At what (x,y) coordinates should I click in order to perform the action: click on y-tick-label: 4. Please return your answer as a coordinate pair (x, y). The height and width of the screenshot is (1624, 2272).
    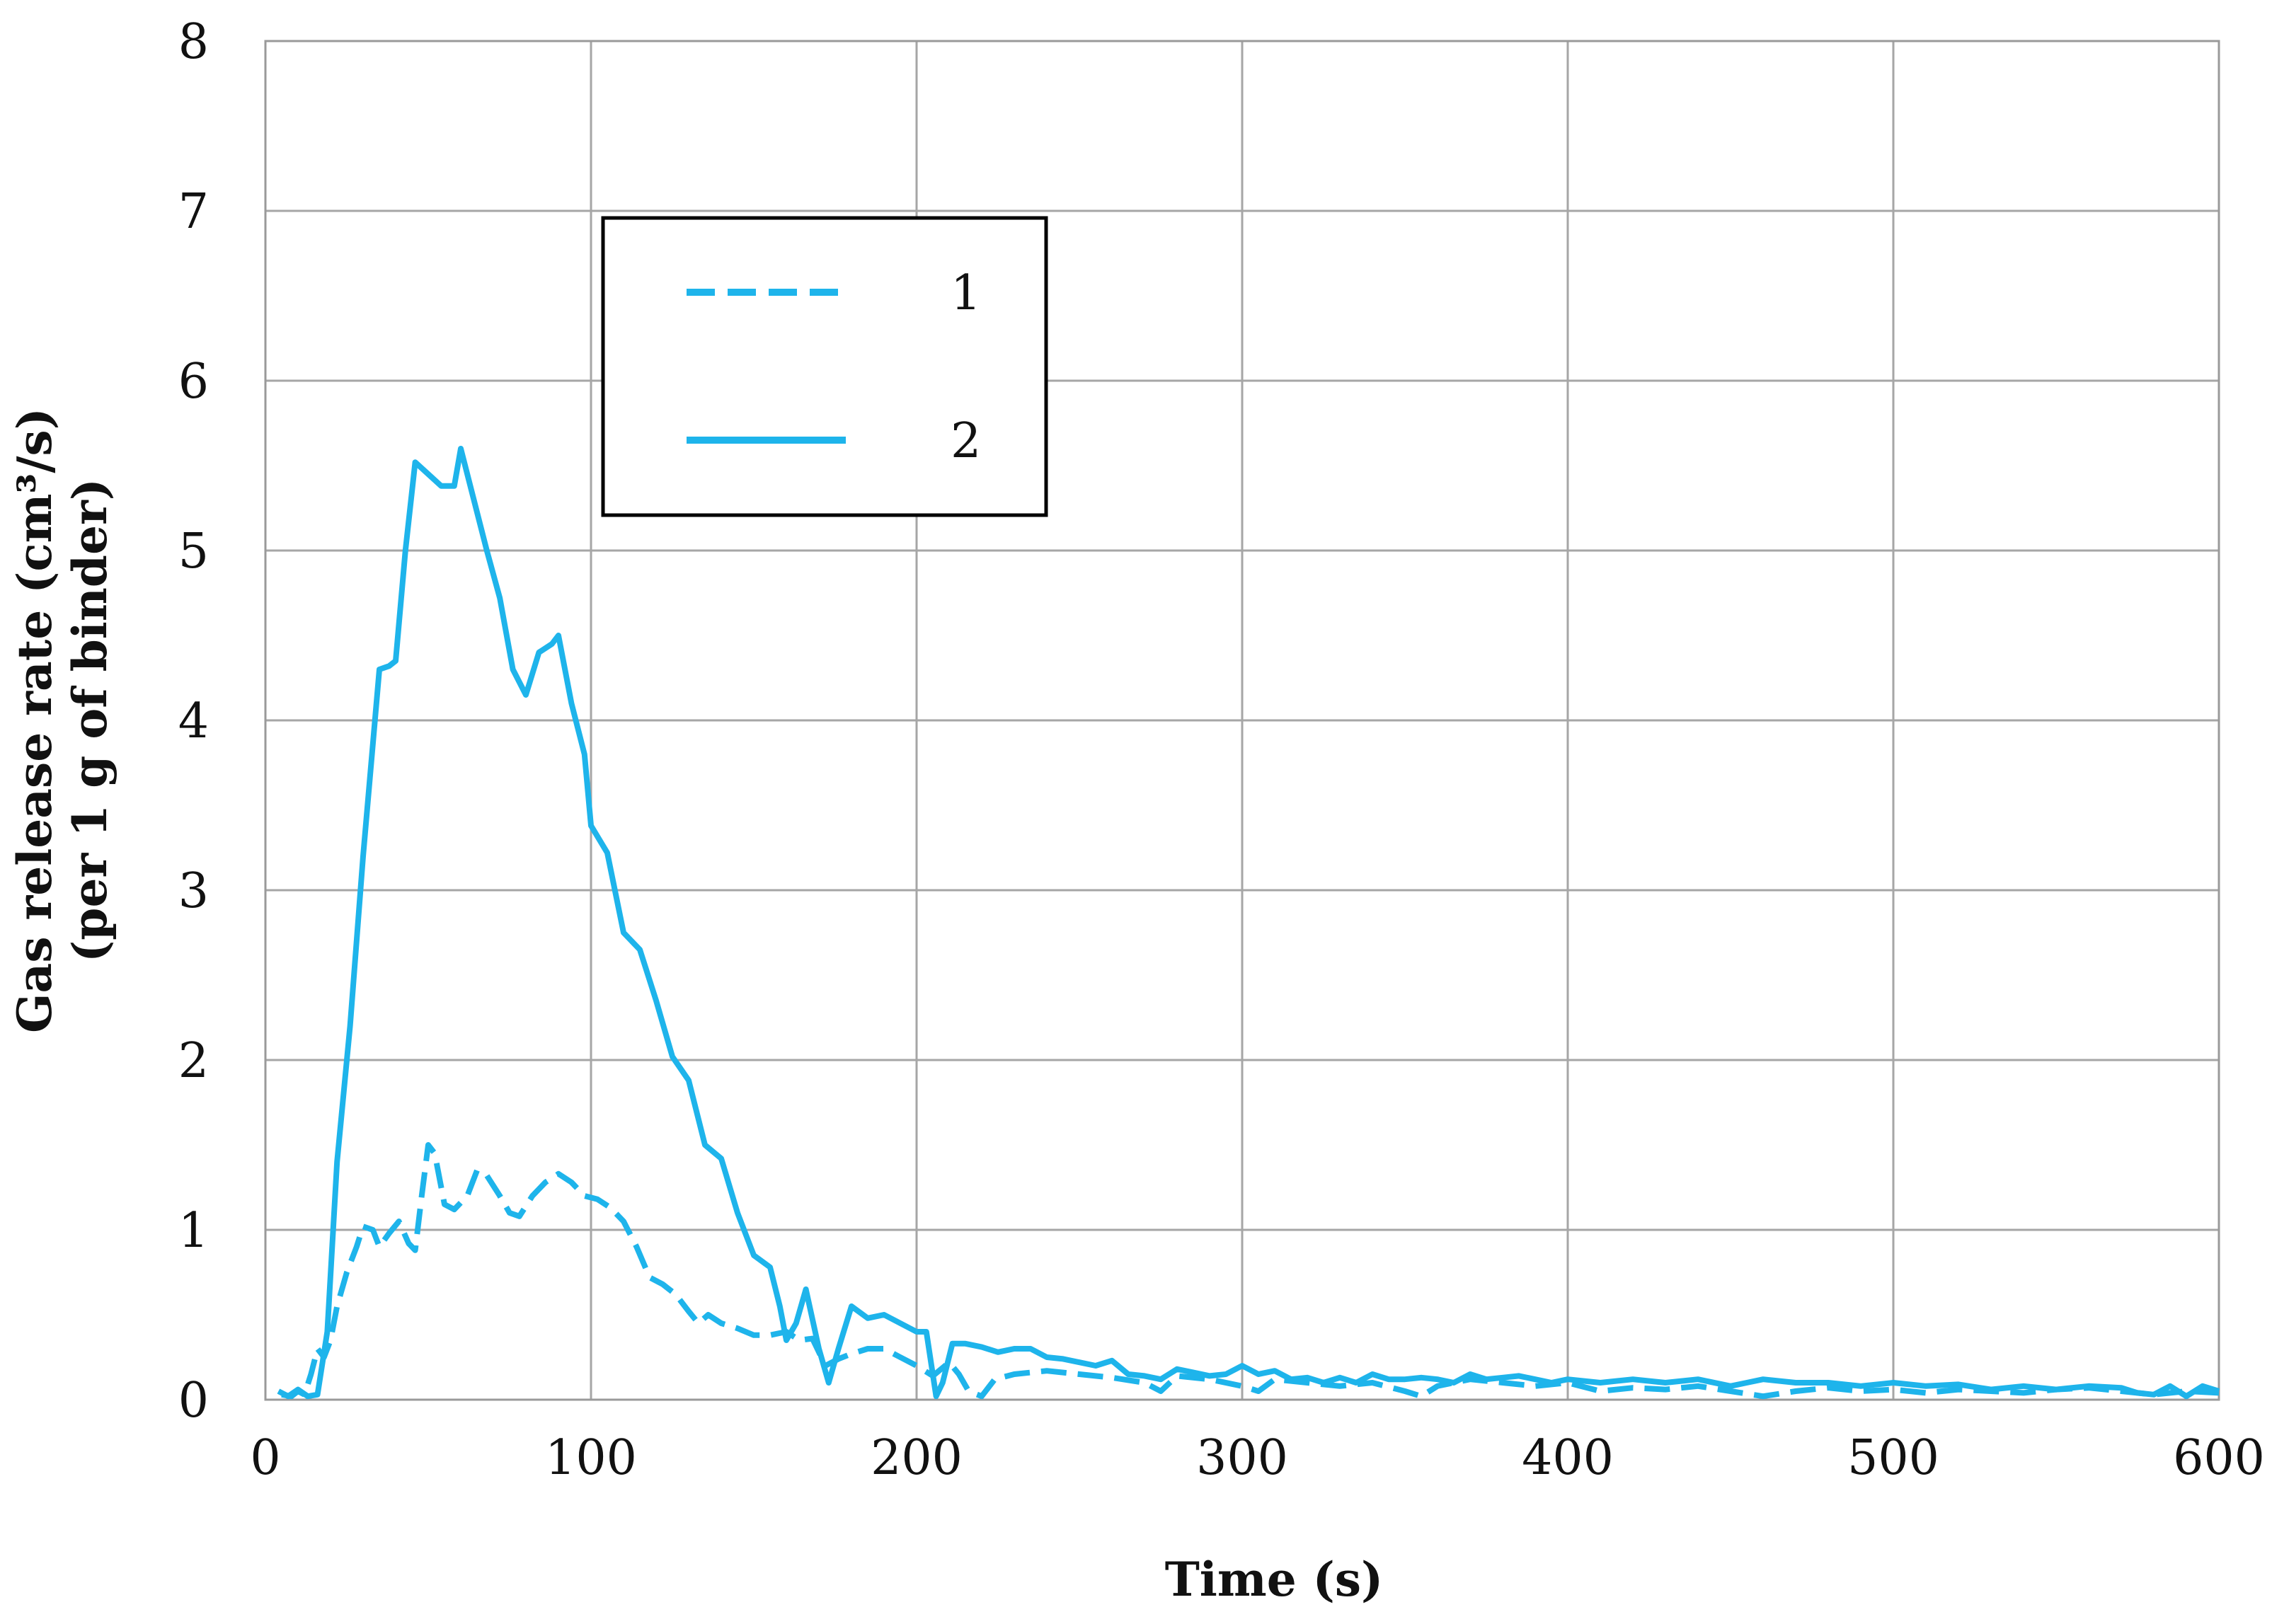
    Looking at the image, I should click on (193, 721).